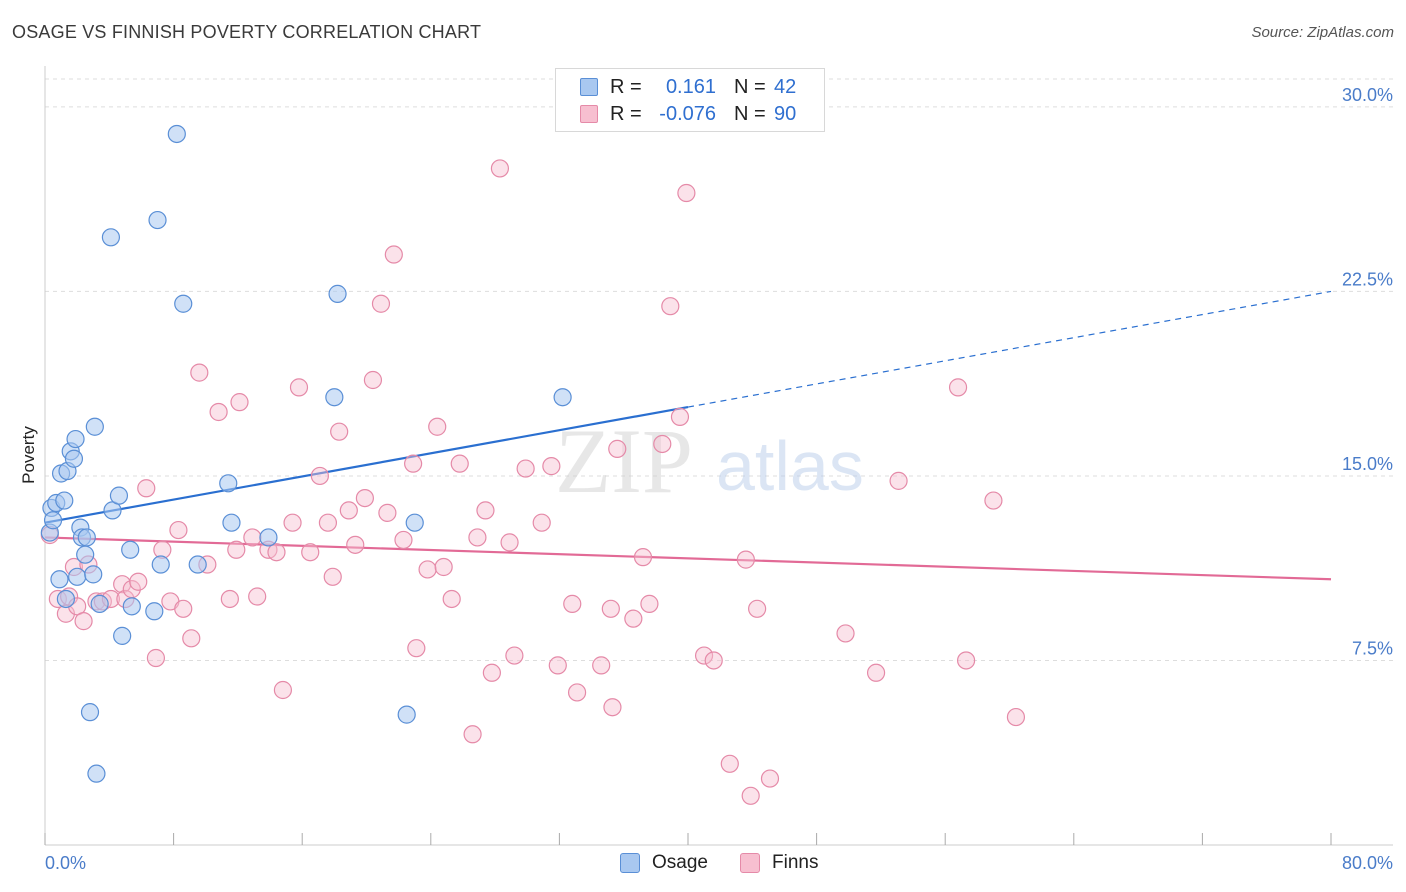  What do you see at coordinates (750, 863) in the screenshot?
I see `finns-swatch` at bounding box center [750, 863].